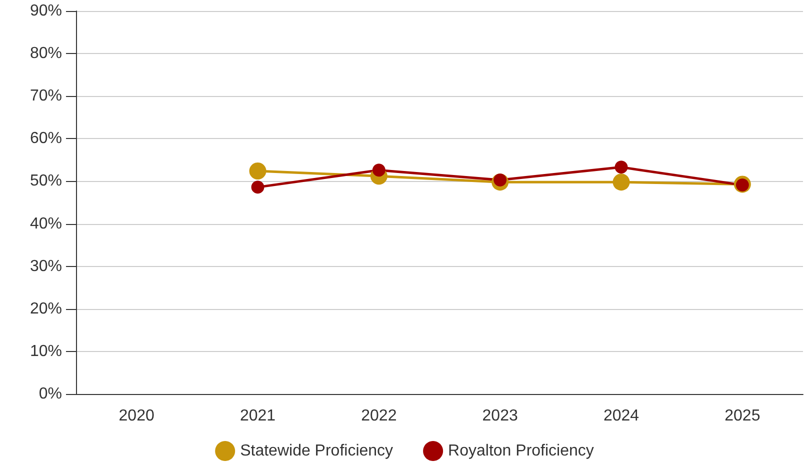  What do you see at coordinates (46, 139) in the screenshot?
I see `y-tick-label: 60%` at bounding box center [46, 139].